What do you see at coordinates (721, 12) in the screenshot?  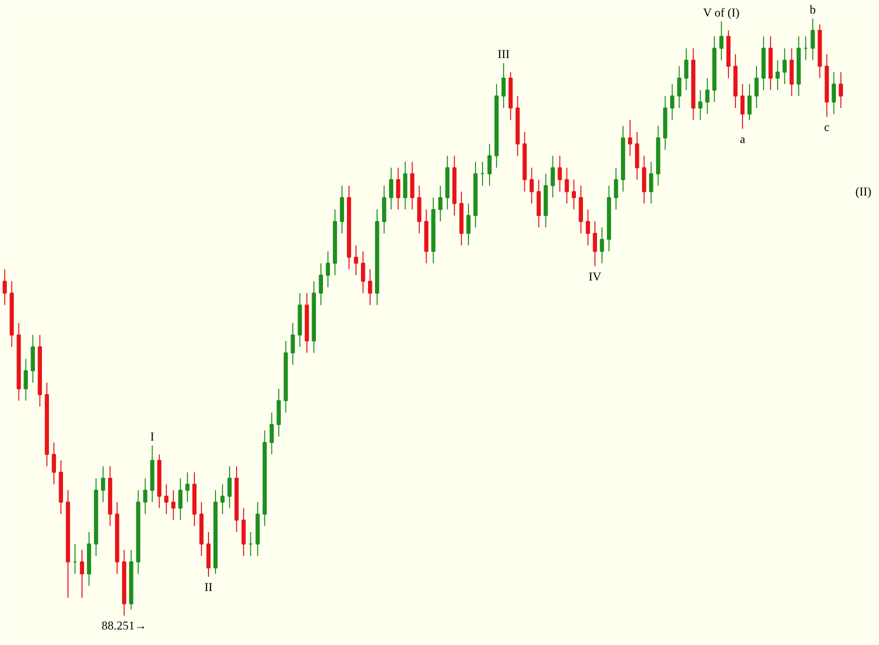 I see `annotation: V of (I)` at bounding box center [721, 12].